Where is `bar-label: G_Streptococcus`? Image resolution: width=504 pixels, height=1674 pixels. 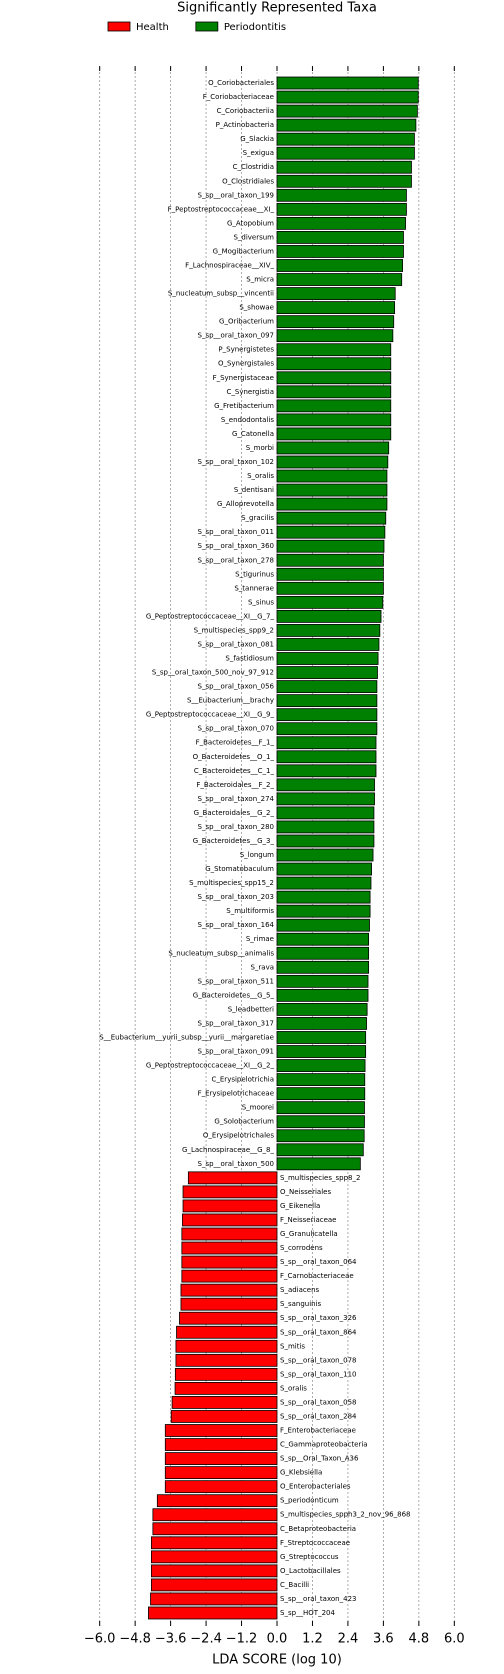
bar-label: G_Streptococcus is located at coordinates (309, 1557).